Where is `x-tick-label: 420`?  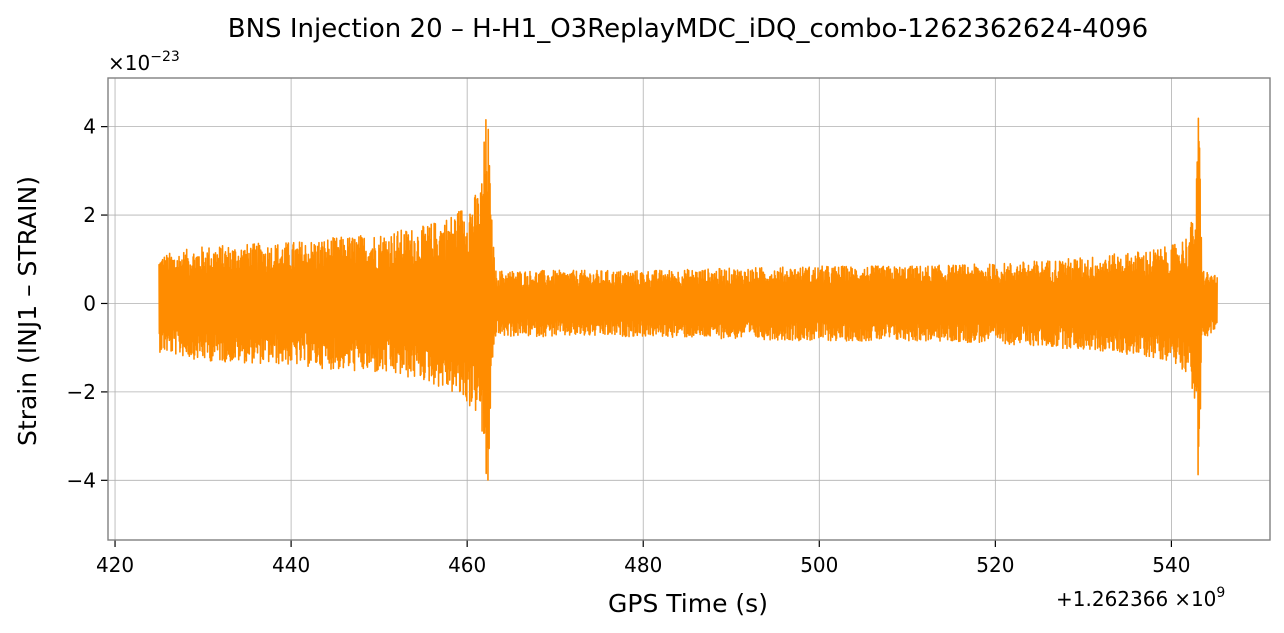
x-tick-label: 420 is located at coordinates (115, 565).